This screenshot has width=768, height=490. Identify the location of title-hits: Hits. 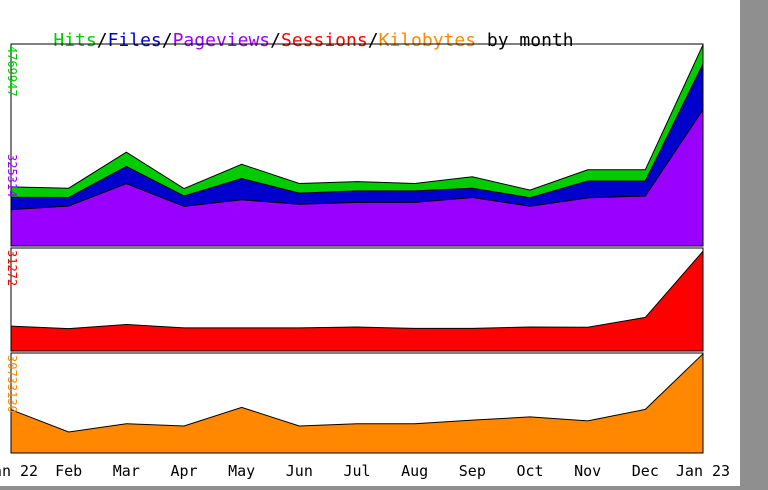
(75, 40).